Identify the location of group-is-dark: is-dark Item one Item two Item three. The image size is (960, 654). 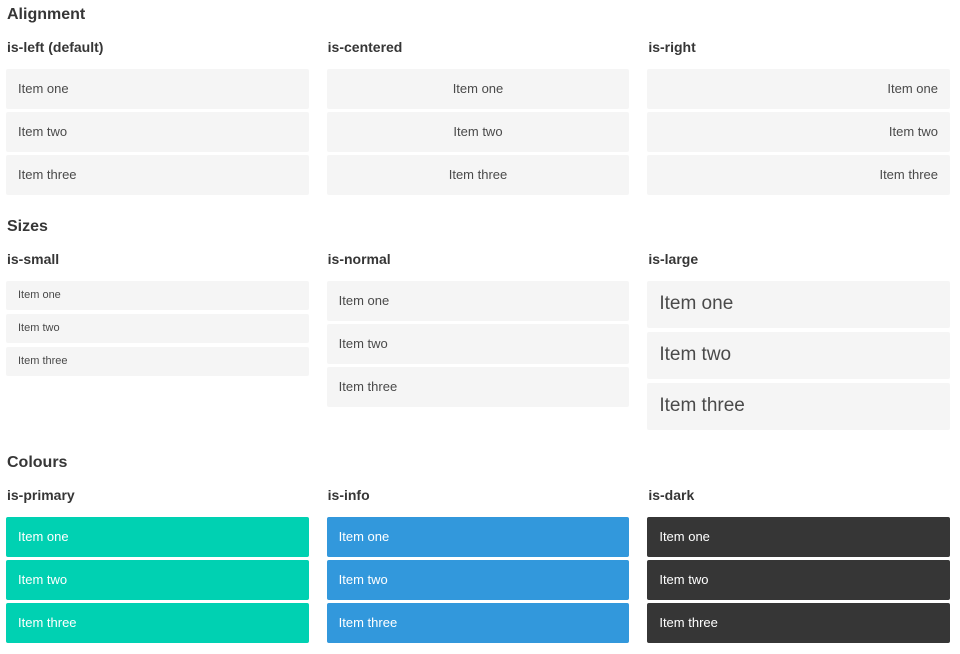
(798, 566).